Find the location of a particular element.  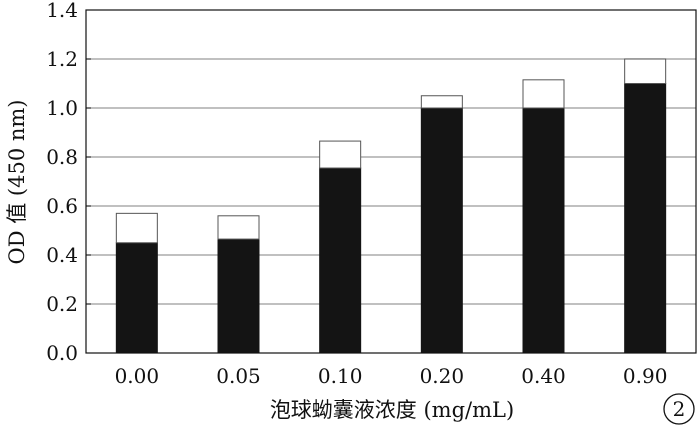

x-tick-labels: 0.00 0.05 0.10 0.20 0.40 0.90 is located at coordinates (391, 376).